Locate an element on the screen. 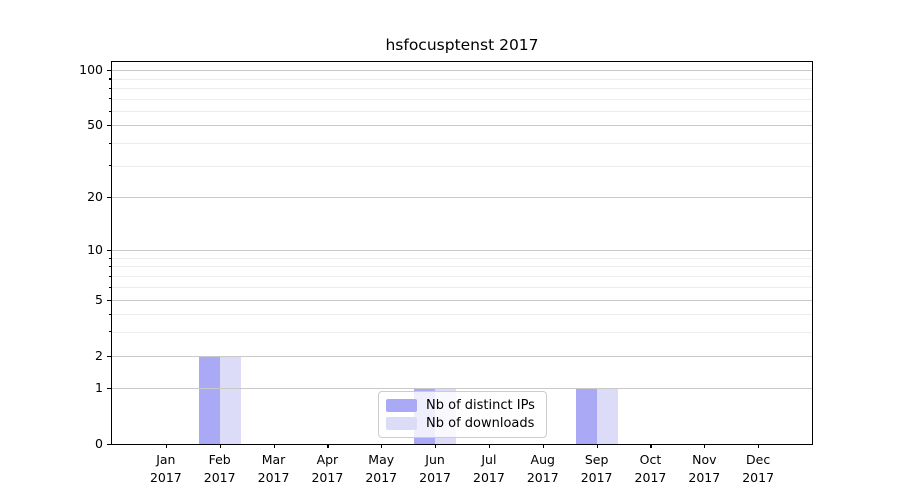 The height and width of the screenshot is (500, 900). x-tick-month: Aug is located at coordinates (542, 459).